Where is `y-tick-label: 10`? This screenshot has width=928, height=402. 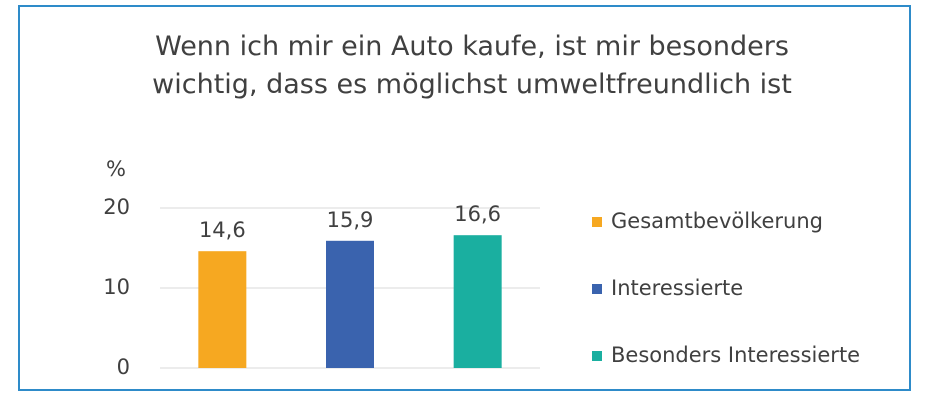 y-tick-label: 10 is located at coordinates (116, 287).